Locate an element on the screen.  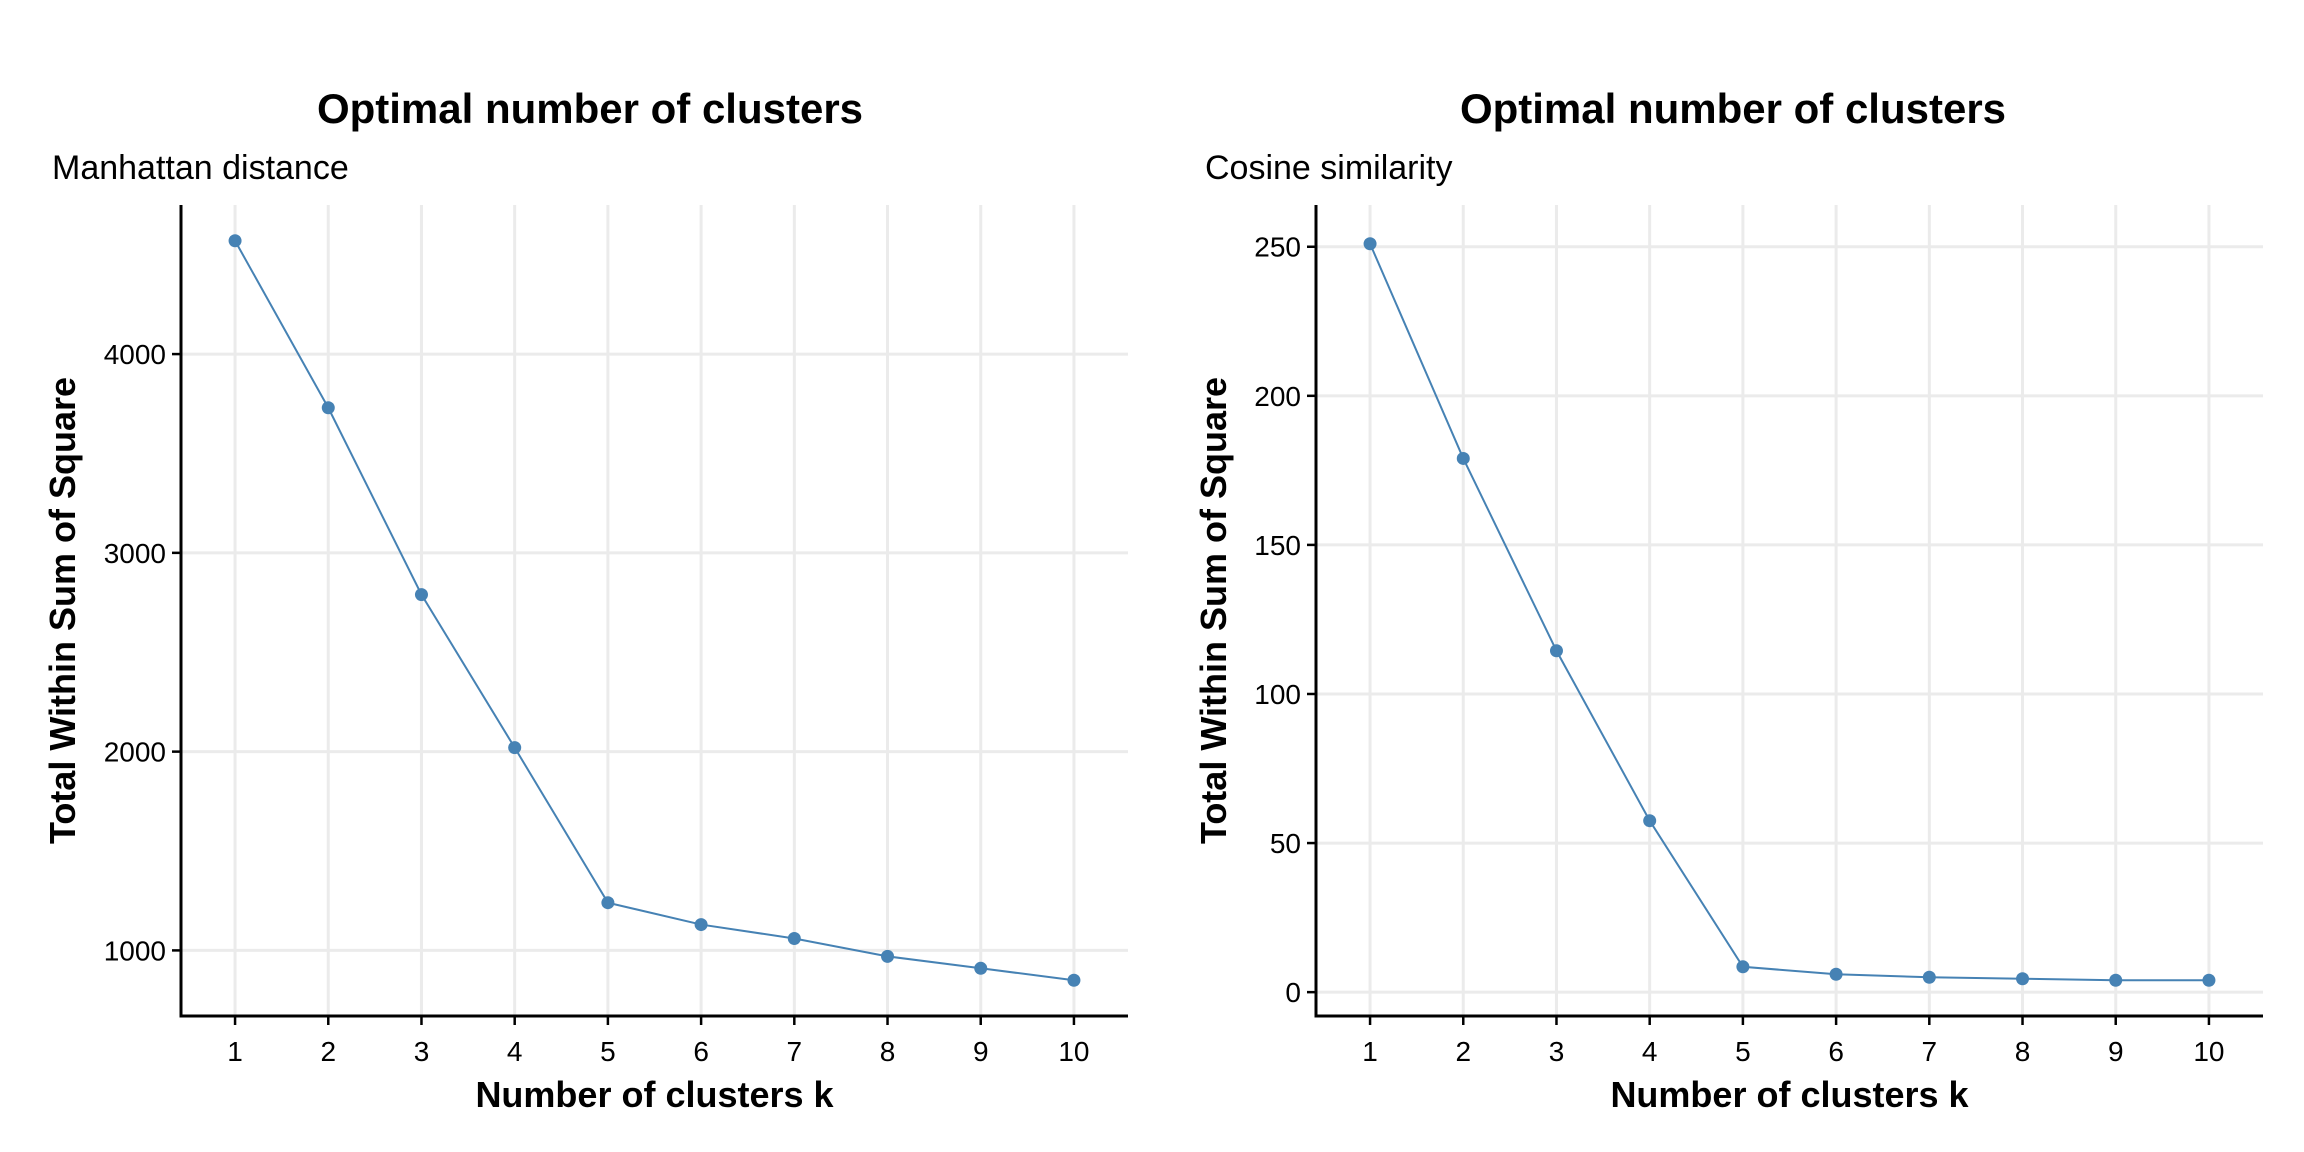
y-tick-label: 100 is located at coordinates (1277, 694).